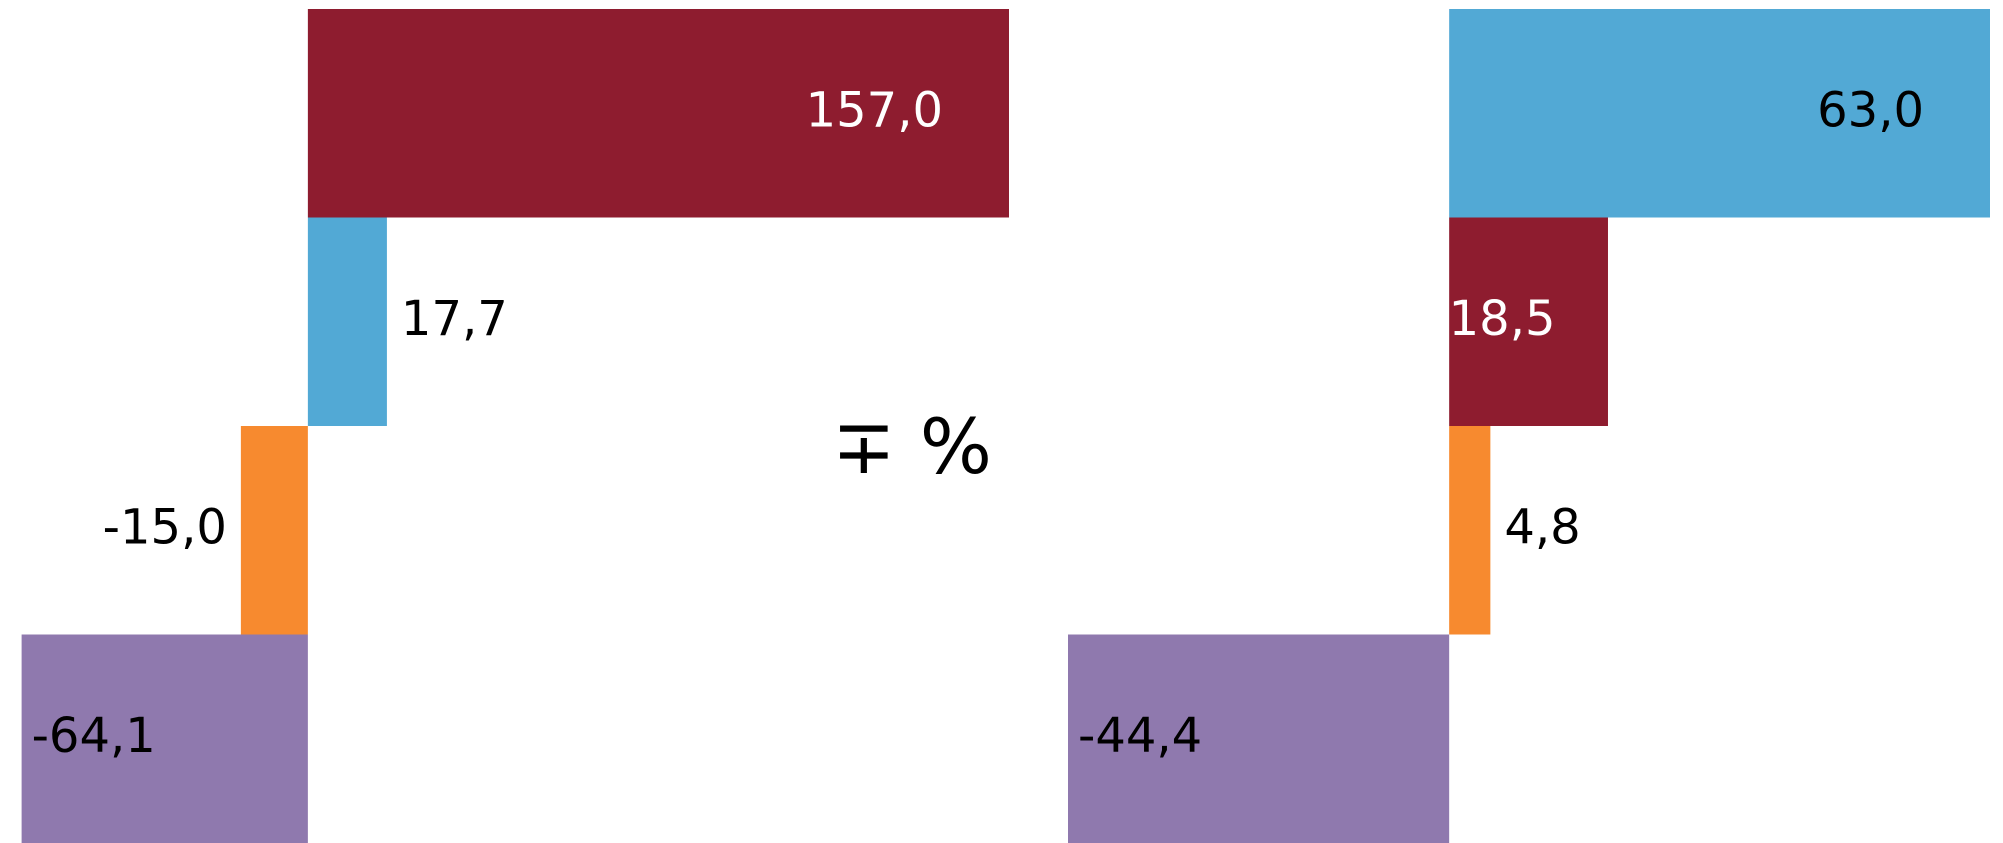 This screenshot has height=843, width=2003. Describe the element at coordinates (94, 736) in the screenshot. I see `value-label: -64,1` at that location.